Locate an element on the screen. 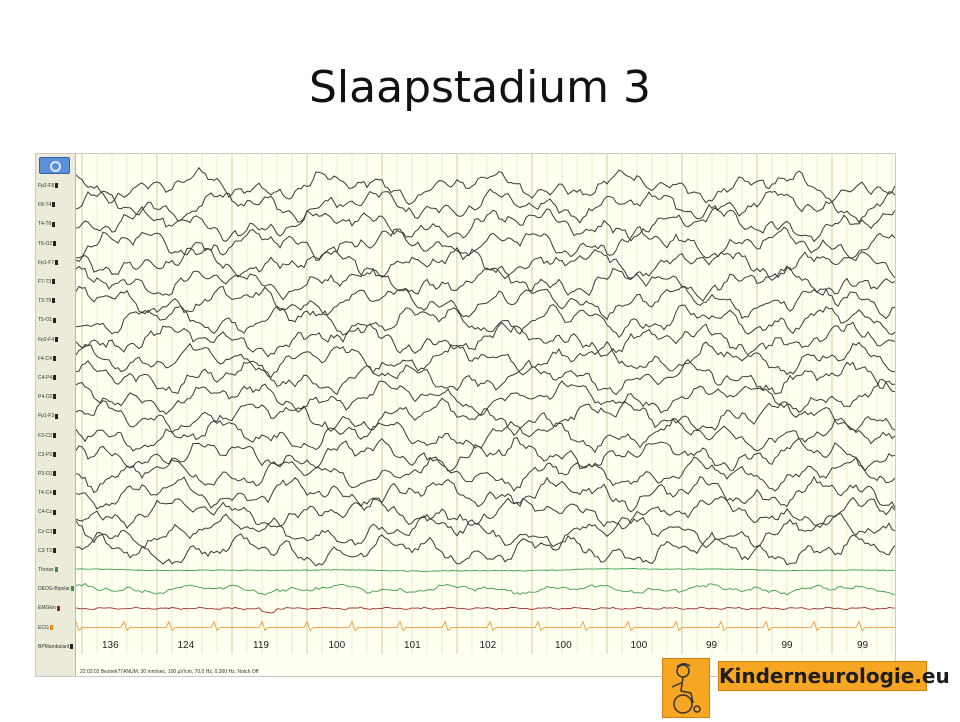 The image size is (960, 722). channel-label-text: P4-O2 is located at coordinates (45, 397).